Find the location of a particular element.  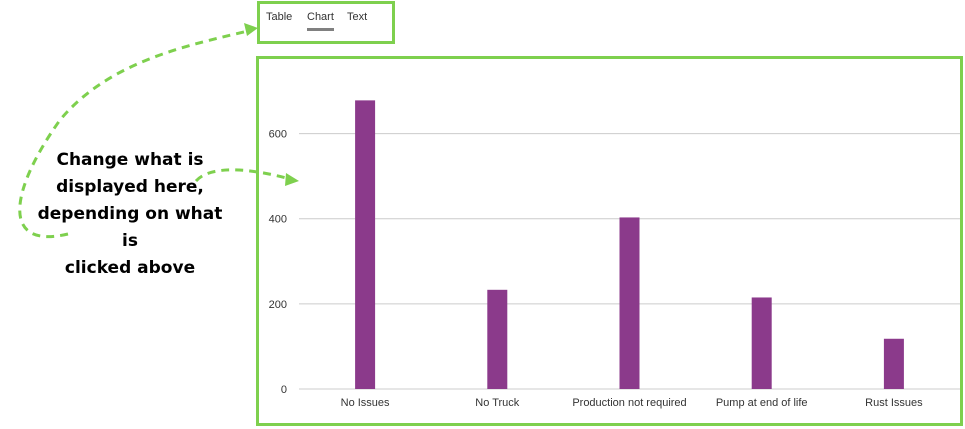

annotation-line: depending on what is is located at coordinates (130, 227).